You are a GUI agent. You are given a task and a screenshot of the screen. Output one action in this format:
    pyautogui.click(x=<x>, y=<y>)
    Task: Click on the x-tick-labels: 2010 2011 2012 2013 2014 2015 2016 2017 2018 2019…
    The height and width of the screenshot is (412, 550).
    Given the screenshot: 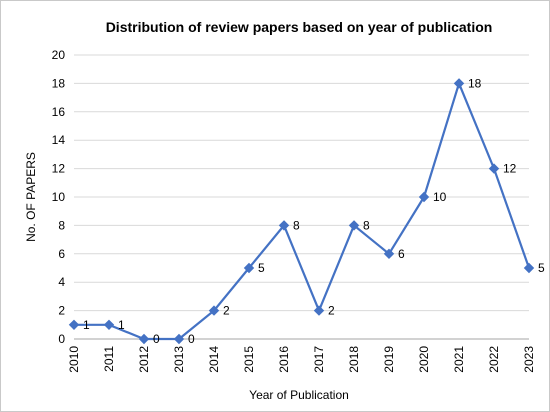 What is the action you would take?
    pyautogui.click(x=301, y=359)
    